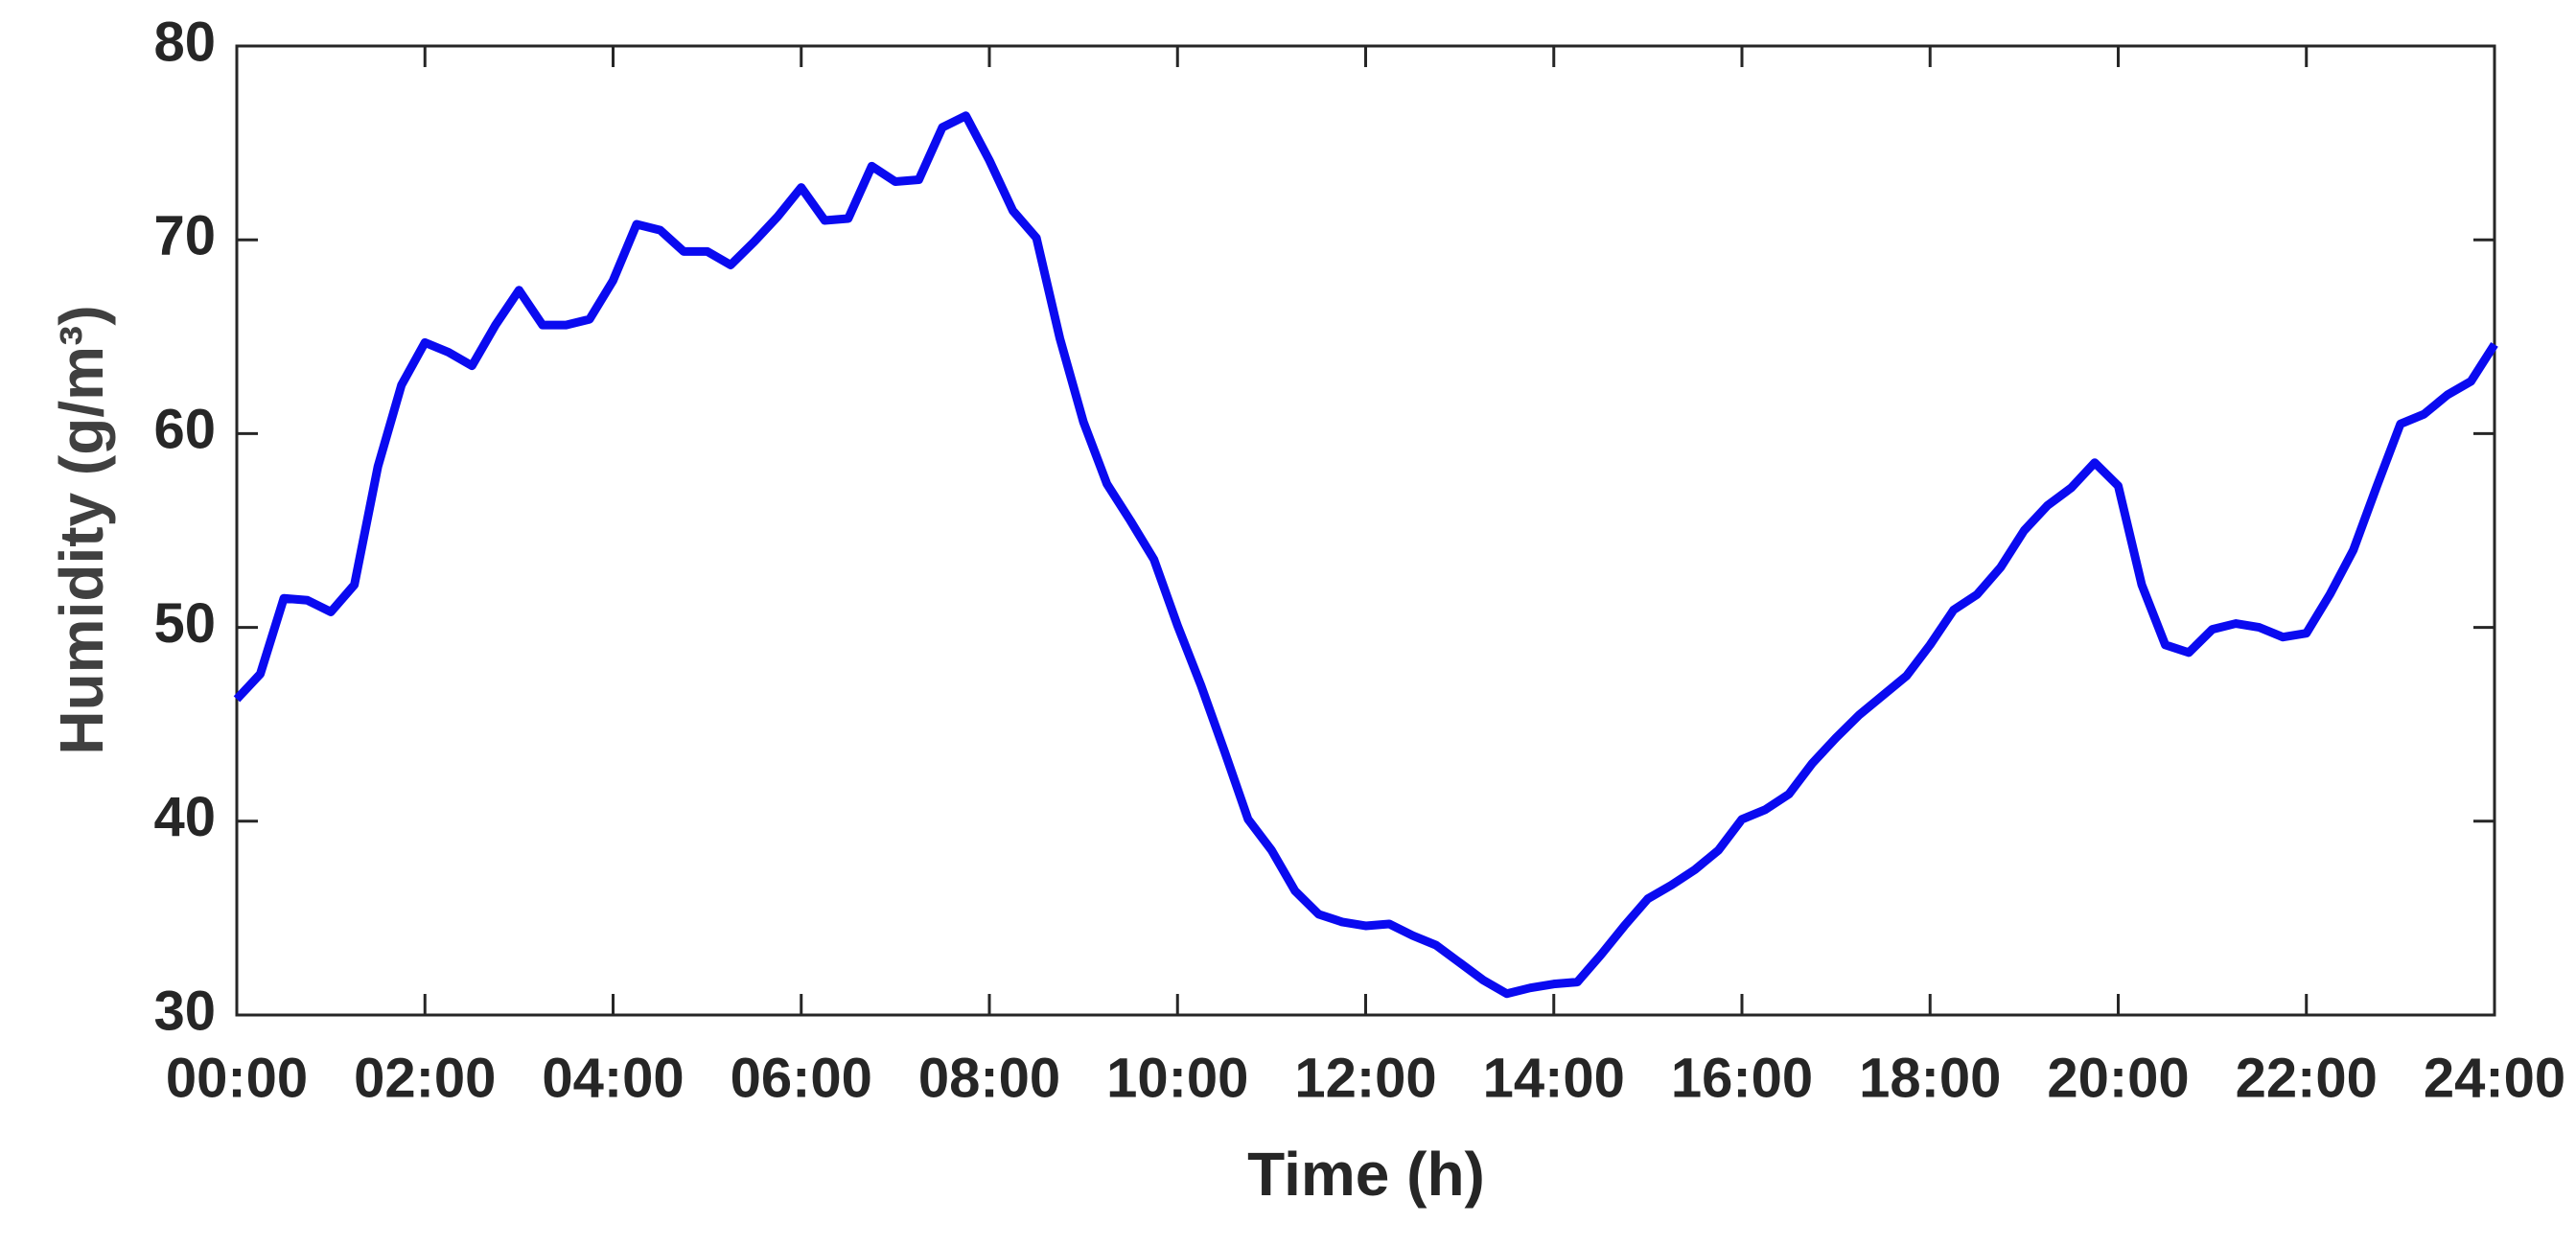 This screenshot has width=2576, height=1246. What do you see at coordinates (1930, 1078) in the screenshot?
I see `x-tick-label: 18:00` at bounding box center [1930, 1078].